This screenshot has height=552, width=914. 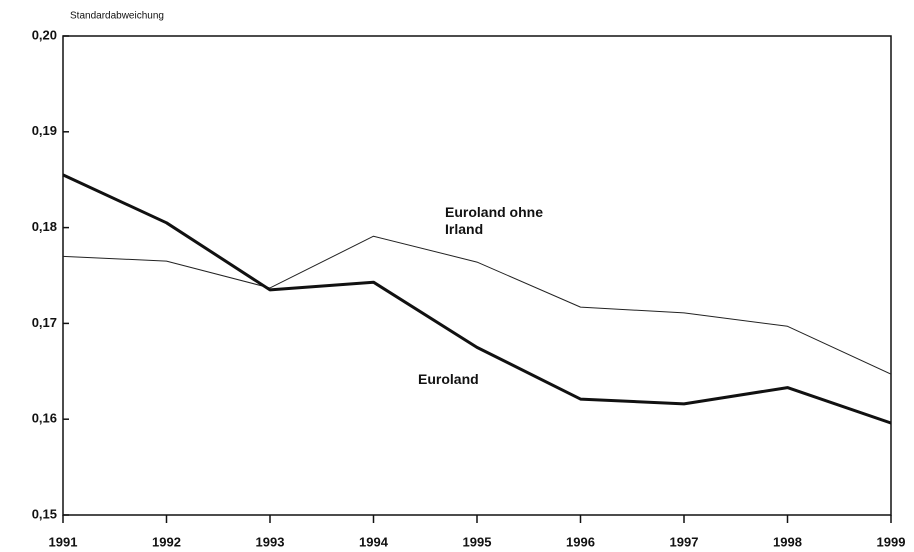 What do you see at coordinates (44, 513) in the screenshot?
I see `y-tick-label: 0,15` at bounding box center [44, 513].